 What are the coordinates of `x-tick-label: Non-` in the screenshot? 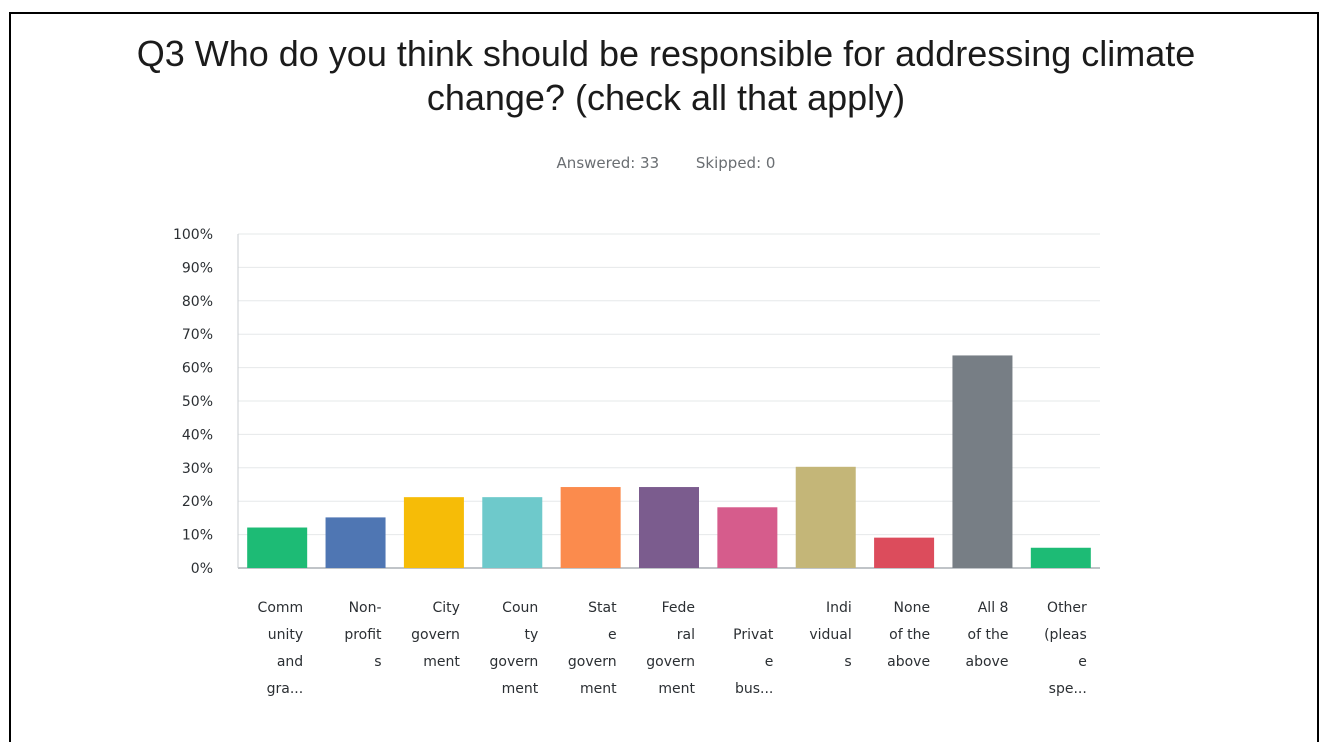 It's located at (365, 608).